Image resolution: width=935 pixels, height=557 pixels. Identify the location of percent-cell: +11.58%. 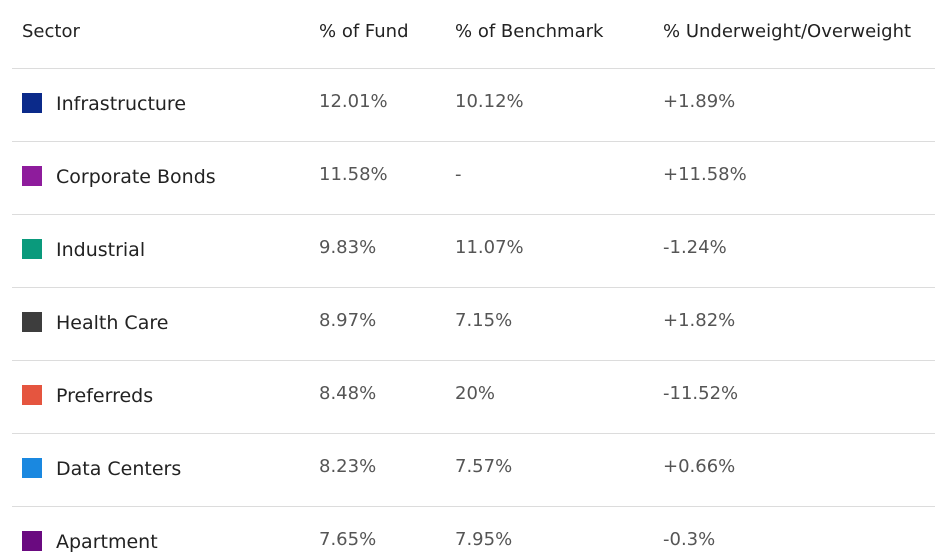
(705, 174).